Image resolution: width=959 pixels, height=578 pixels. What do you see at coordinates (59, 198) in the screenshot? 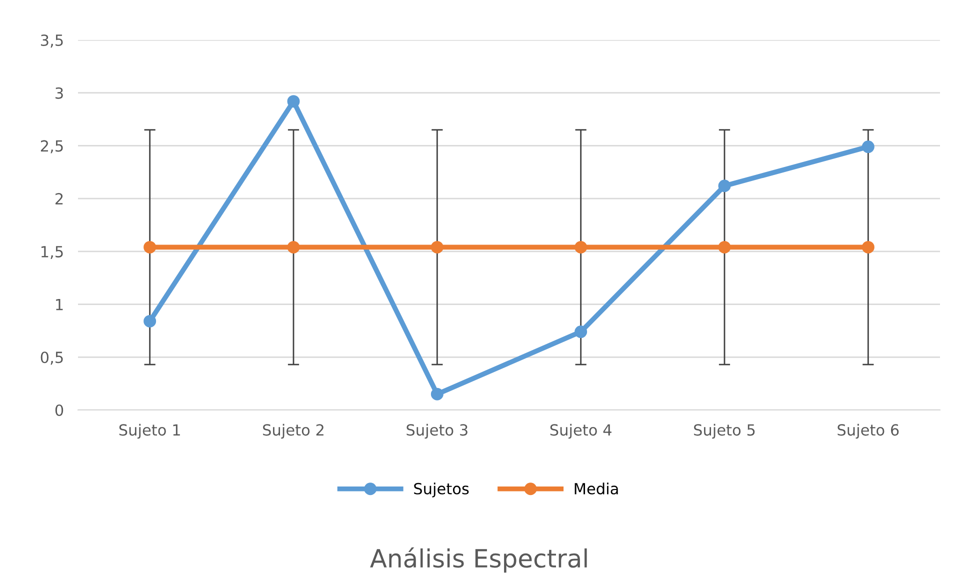
I see `y-tick-label: 2` at bounding box center [59, 198].